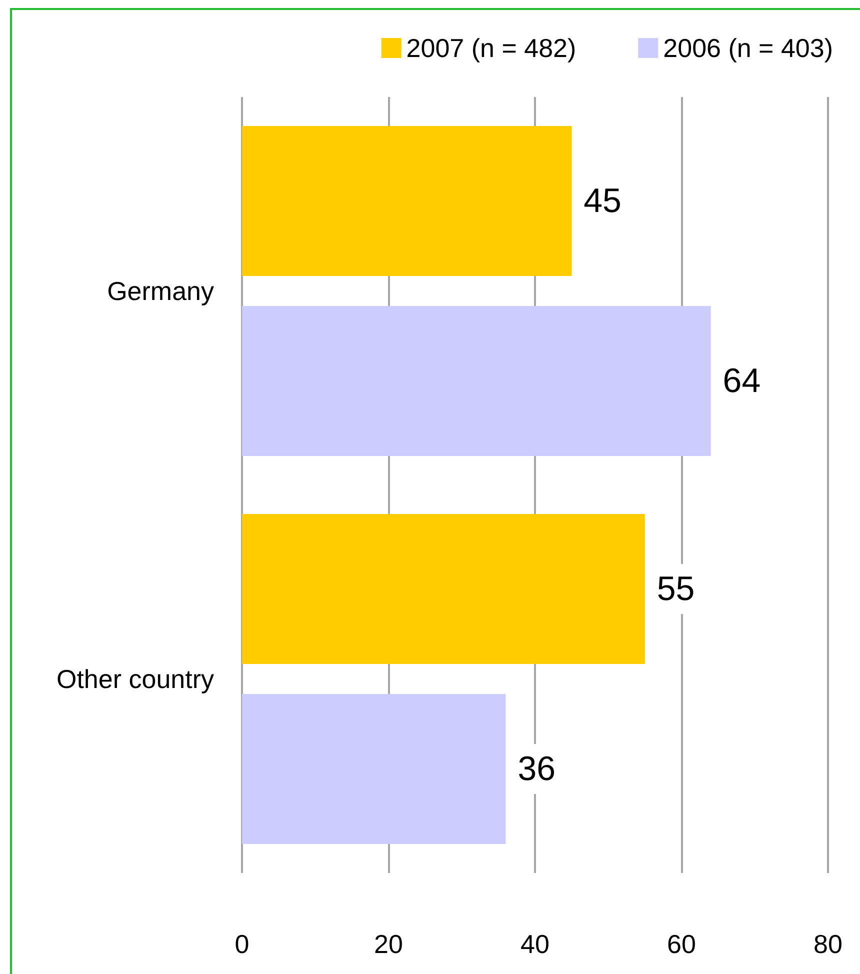  What do you see at coordinates (135, 679) in the screenshot?
I see `y-tick-label: Other country` at bounding box center [135, 679].